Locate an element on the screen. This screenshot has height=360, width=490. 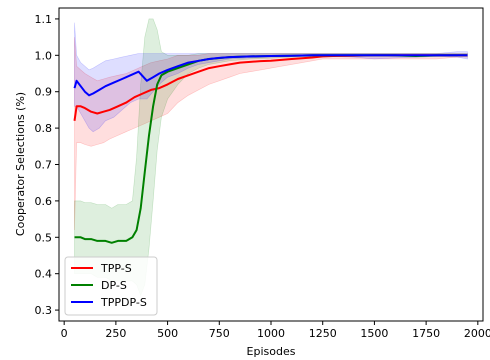
legend: TPP-S DP-S TPPDP-S is located at coordinates (111, 286).